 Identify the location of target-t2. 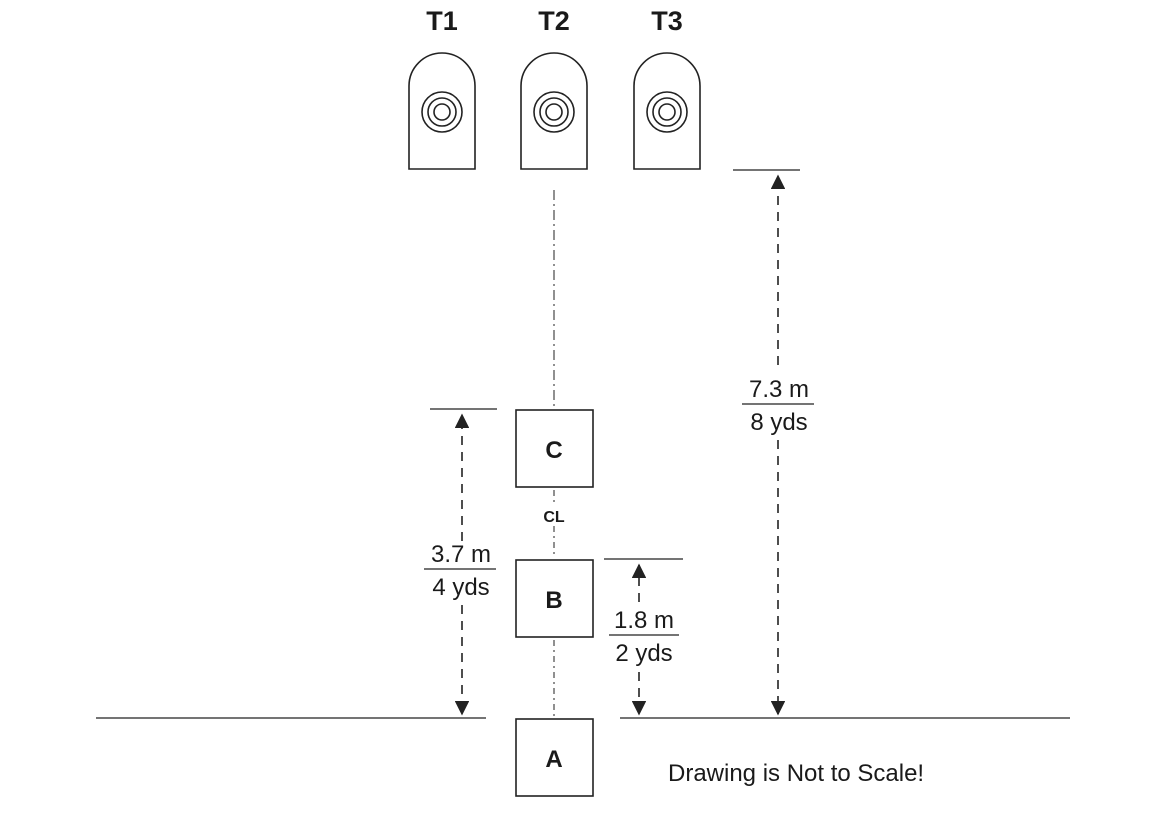
(554, 111).